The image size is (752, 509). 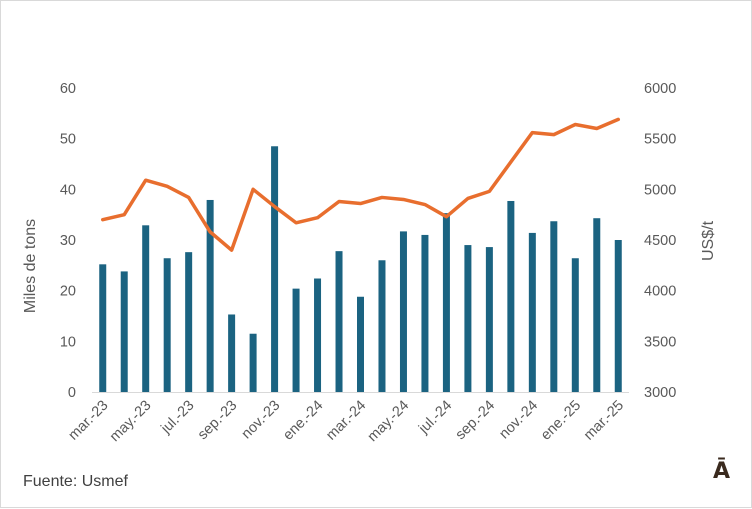 I want to click on x-tick-sep.-23: sep.-23, so click(x=218, y=421).